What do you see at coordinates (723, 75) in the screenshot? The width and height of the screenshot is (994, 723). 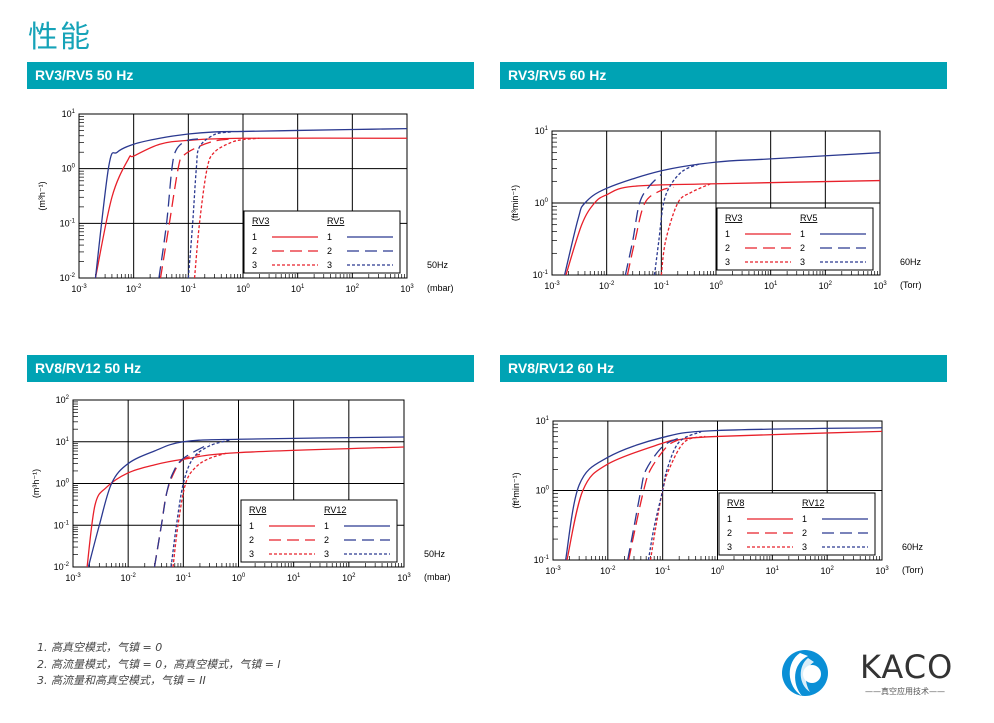 I see `chart-header-rv3-rv5-60hz: RV3/RV5 60 Hz` at bounding box center [723, 75].